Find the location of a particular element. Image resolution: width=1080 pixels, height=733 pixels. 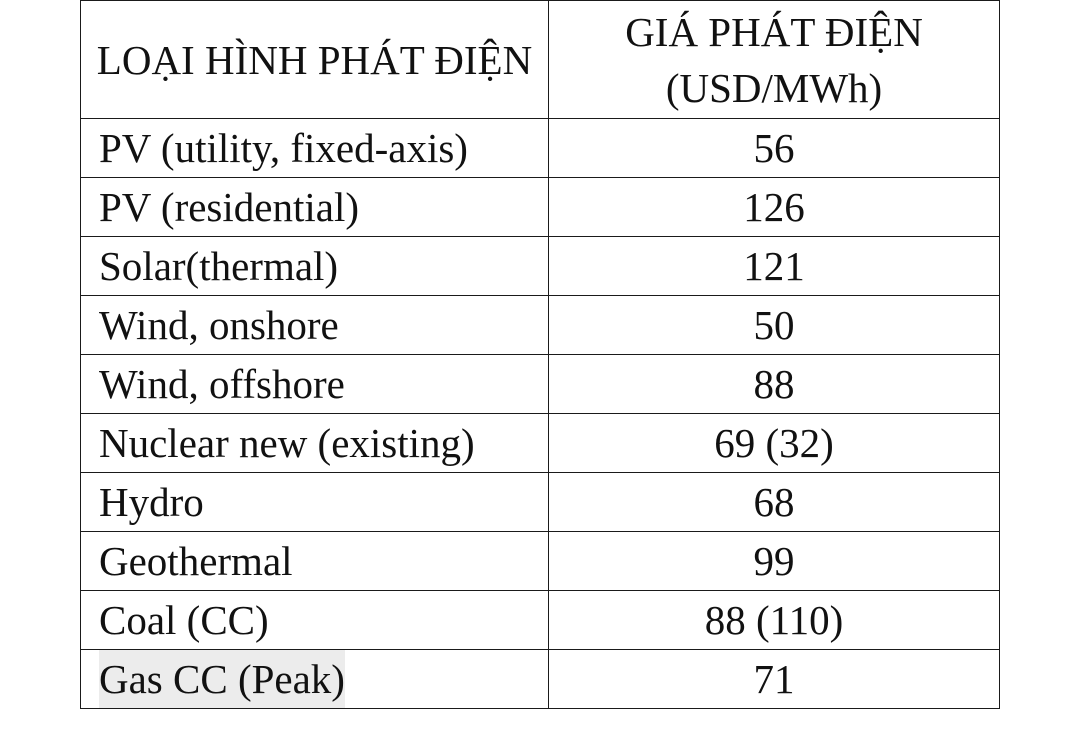

generation-type-cell: Solar(thermal) is located at coordinates (314, 266).